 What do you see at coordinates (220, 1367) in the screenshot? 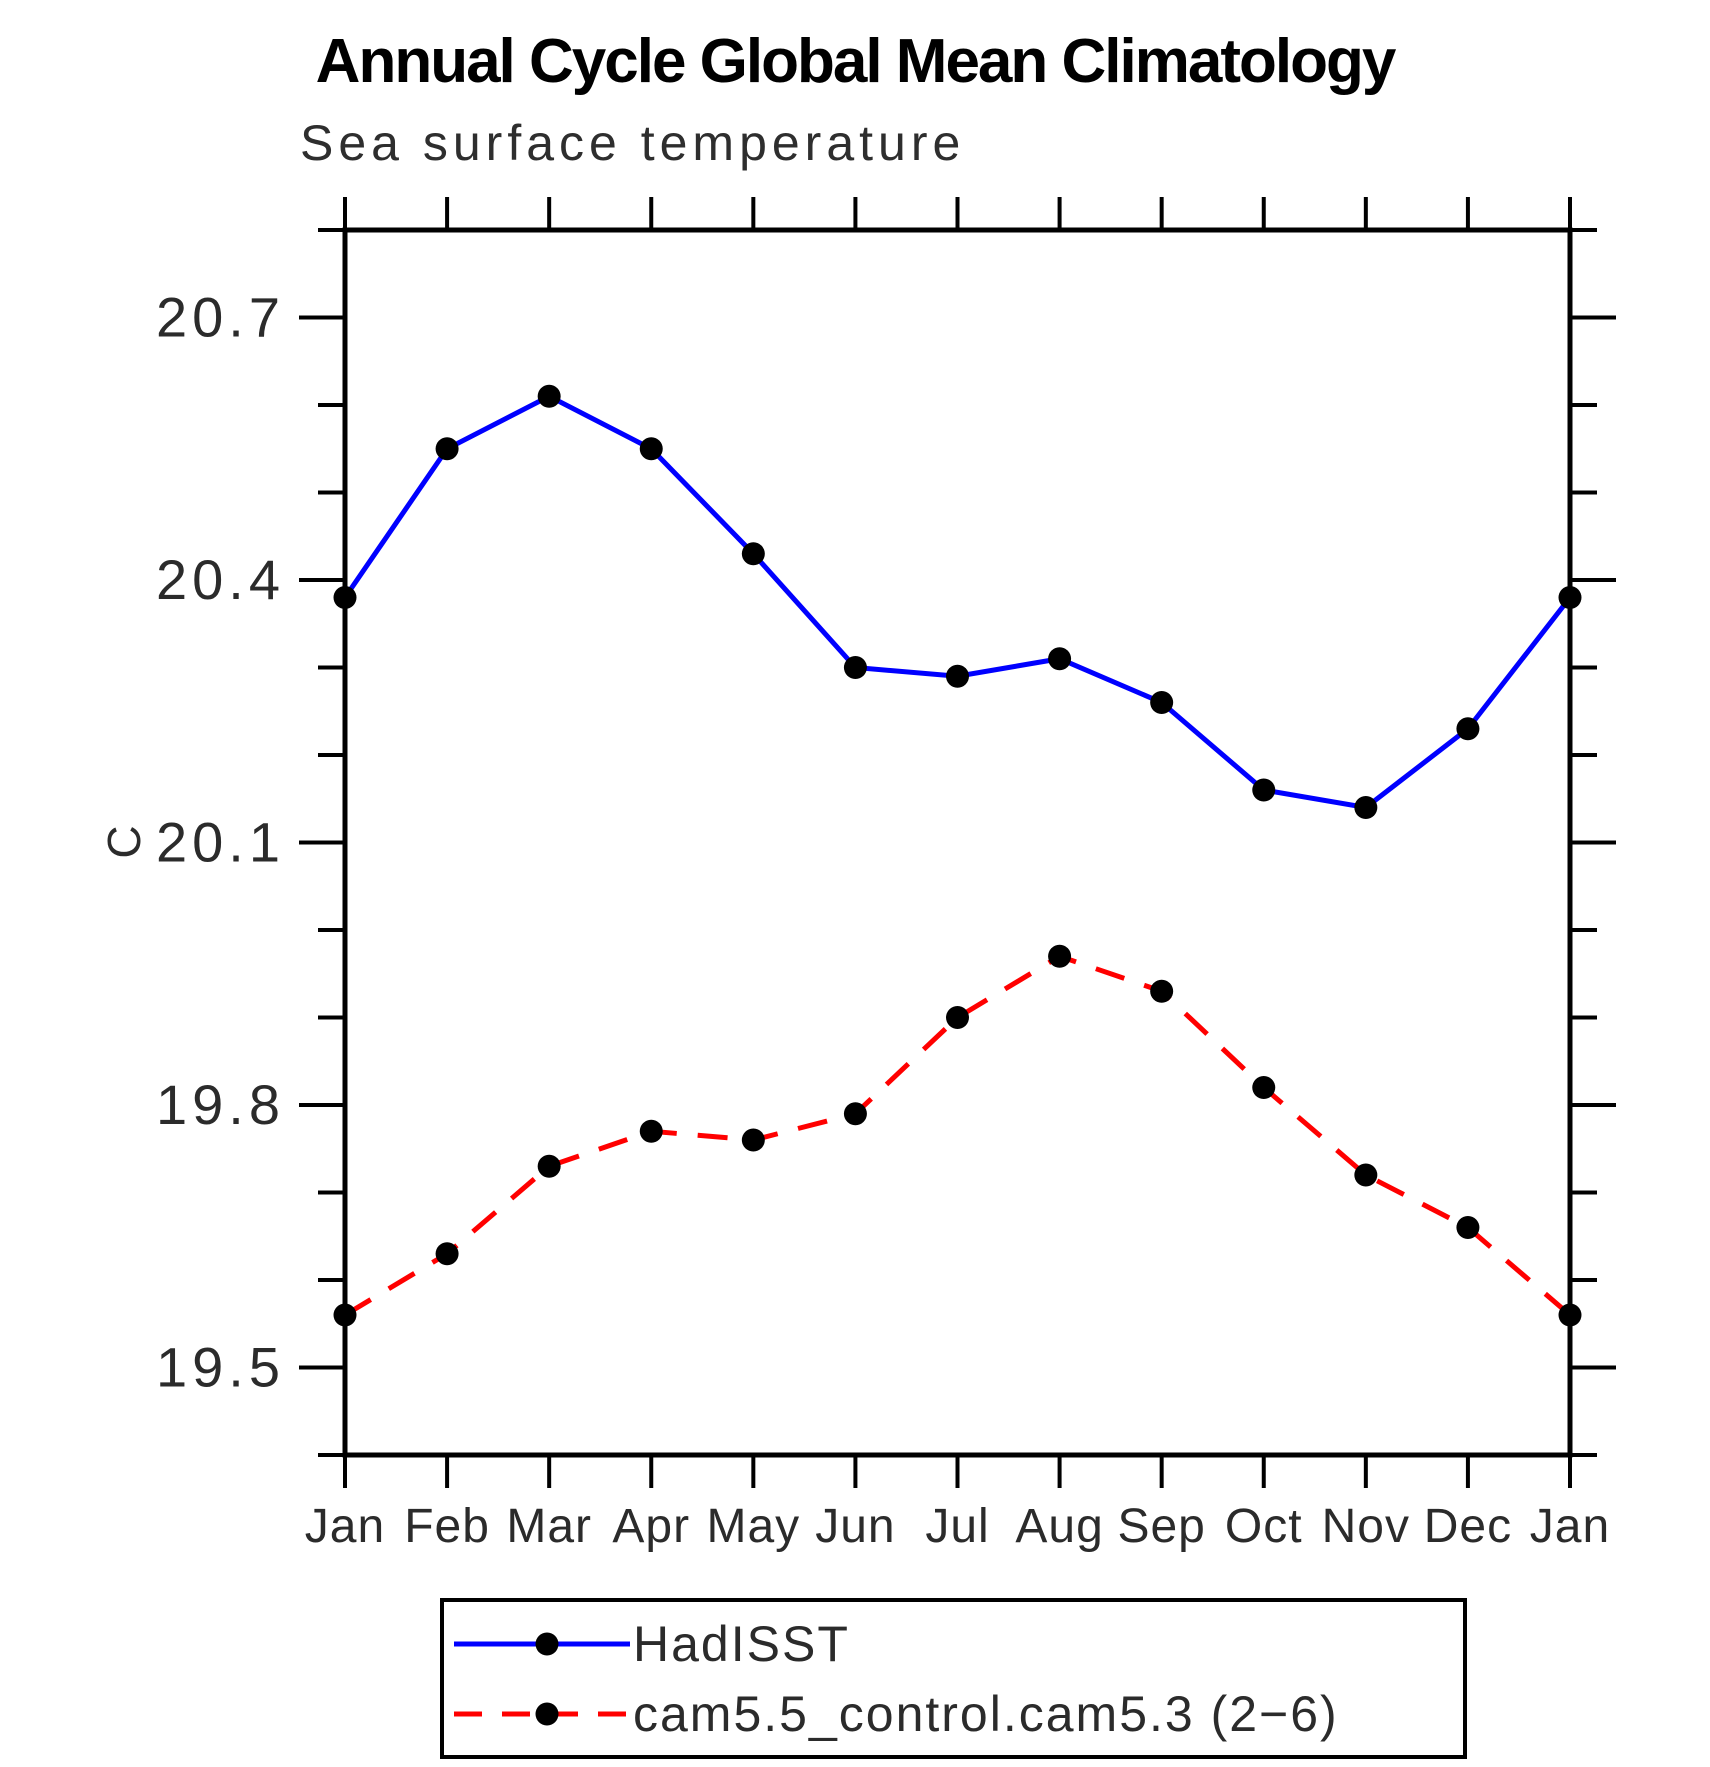
I see `y-tick-label: 19.5` at bounding box center [220, 1367].